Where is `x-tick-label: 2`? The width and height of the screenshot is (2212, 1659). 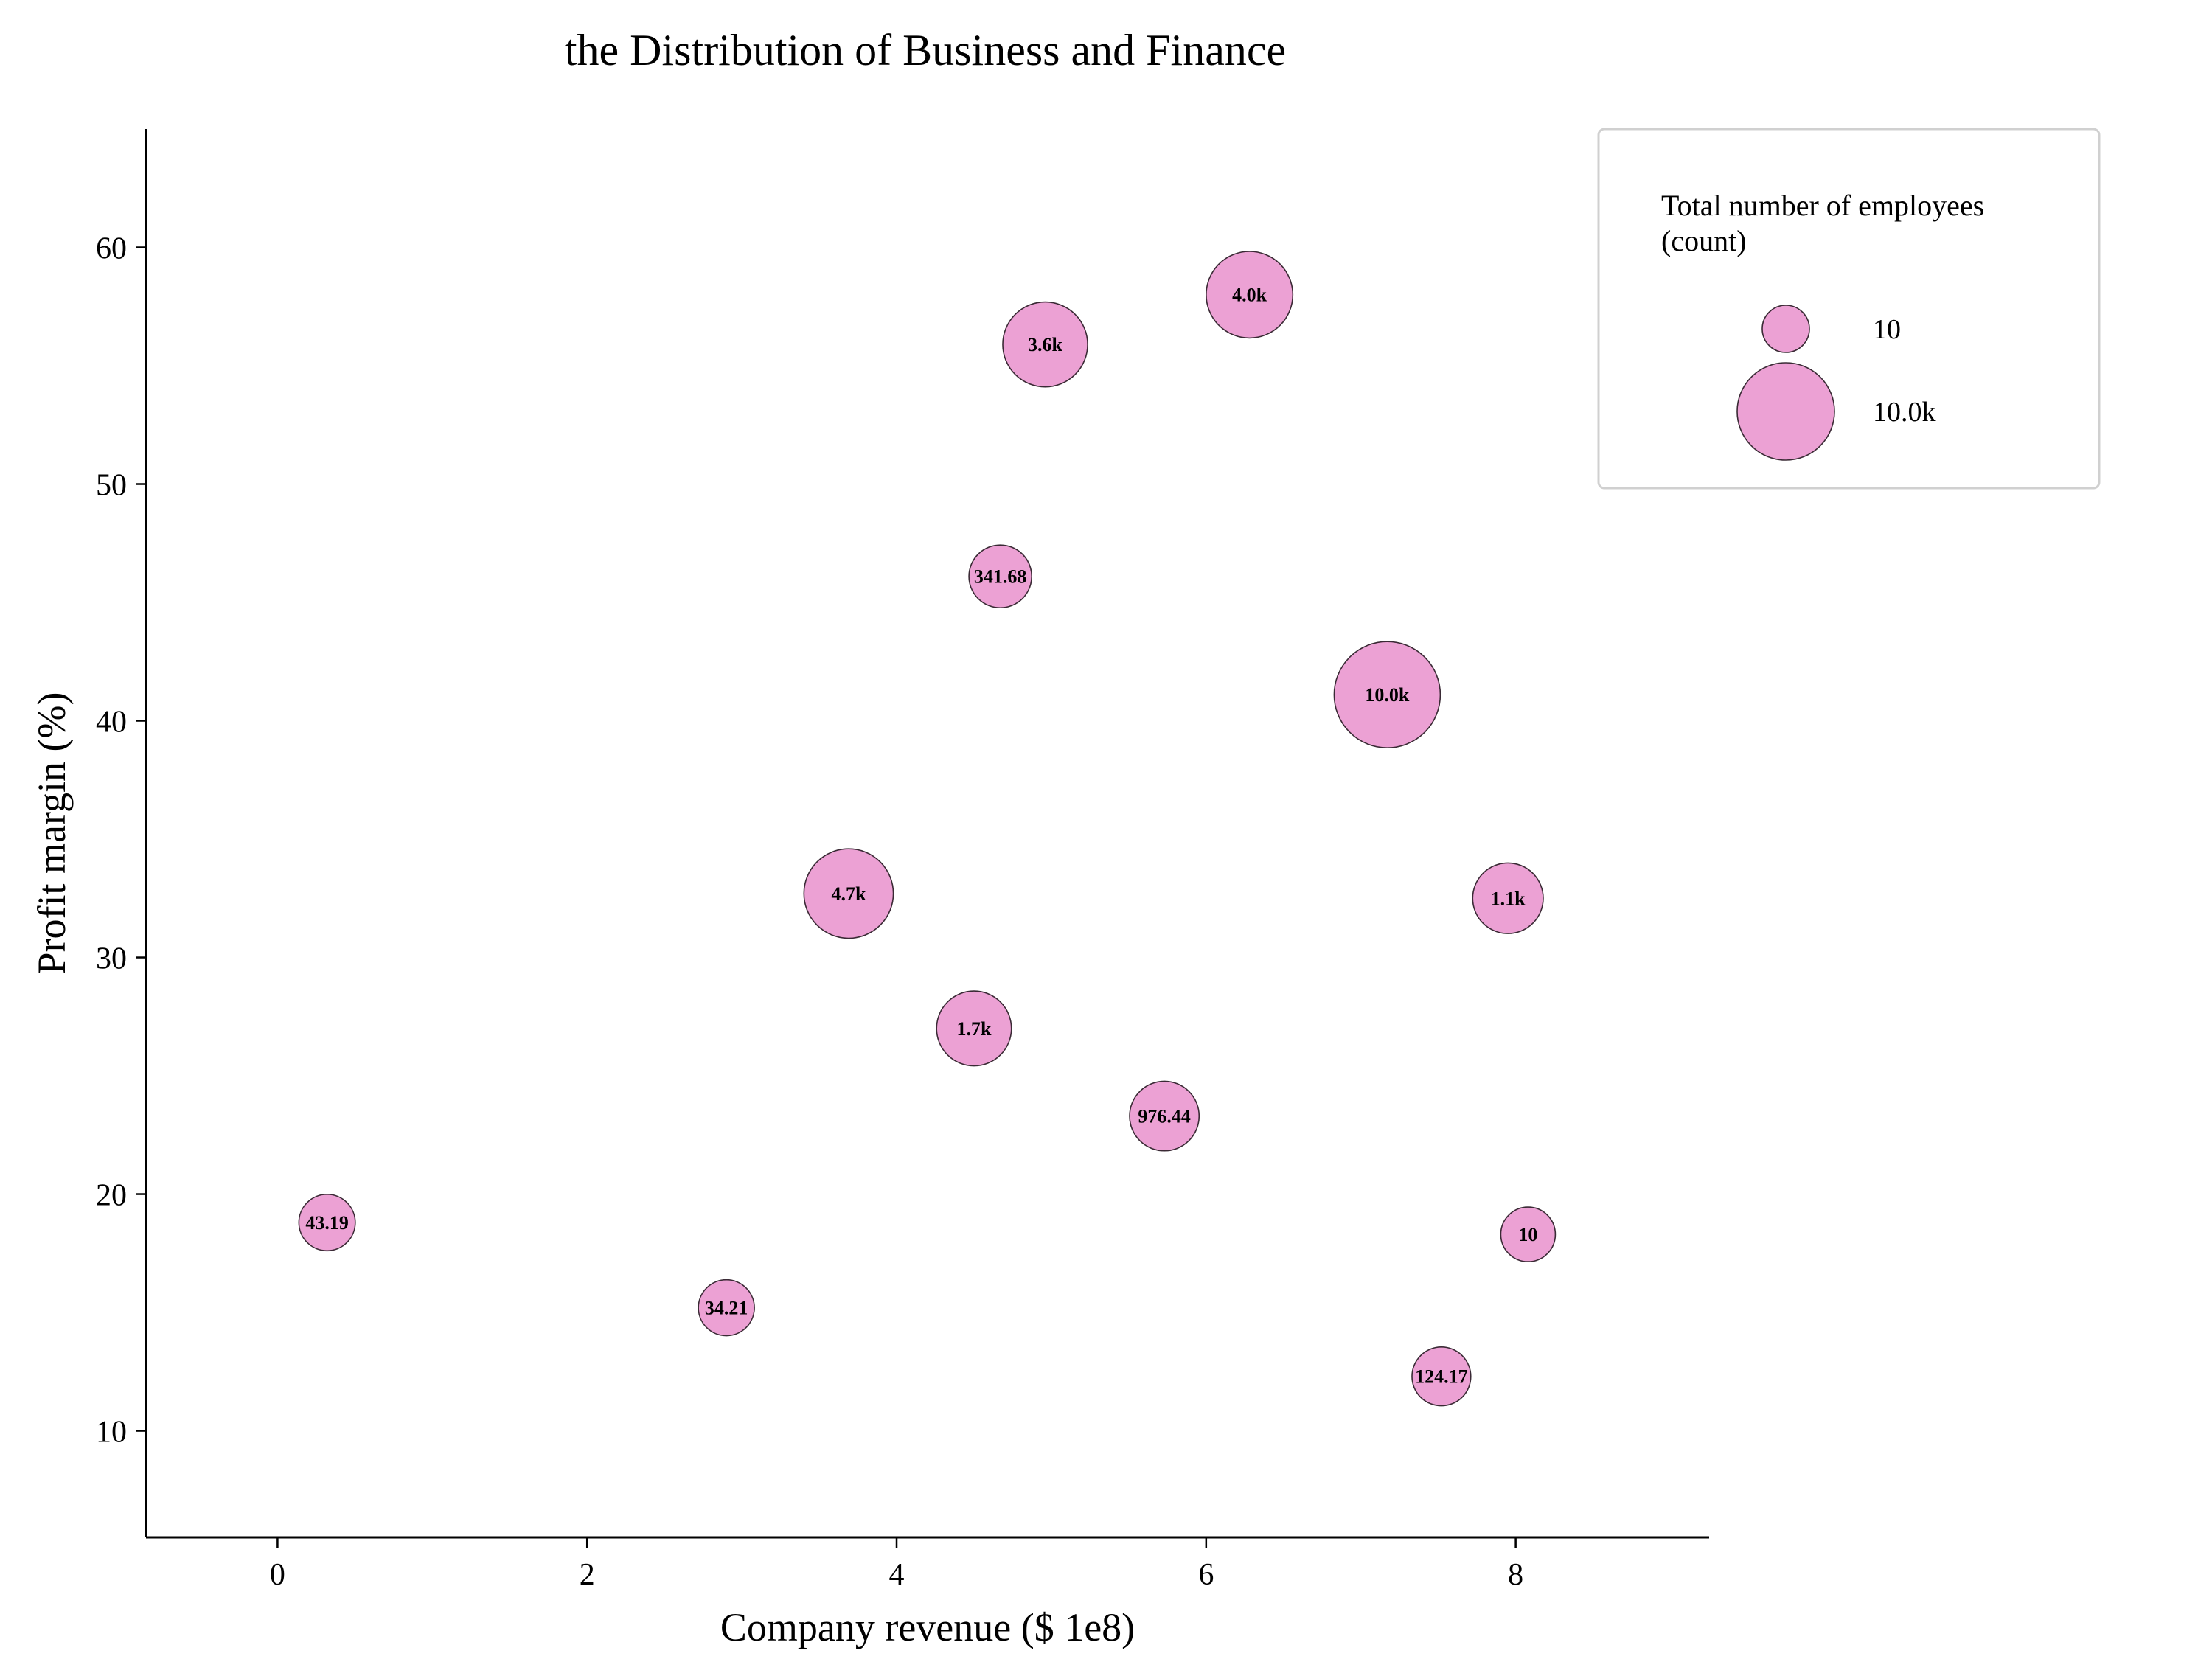 x-tick-label: 2 is located at coordinates (587, 1575).